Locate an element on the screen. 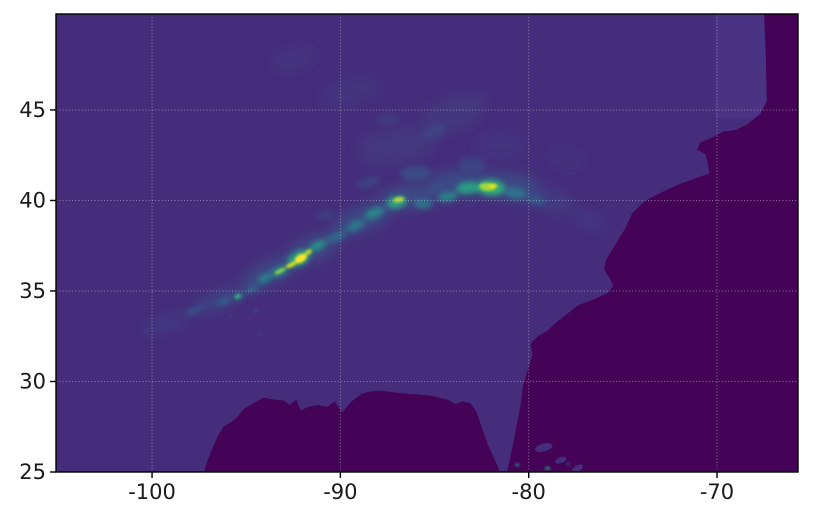  y-tick-label: 25 is located at coordinates (32, 472).